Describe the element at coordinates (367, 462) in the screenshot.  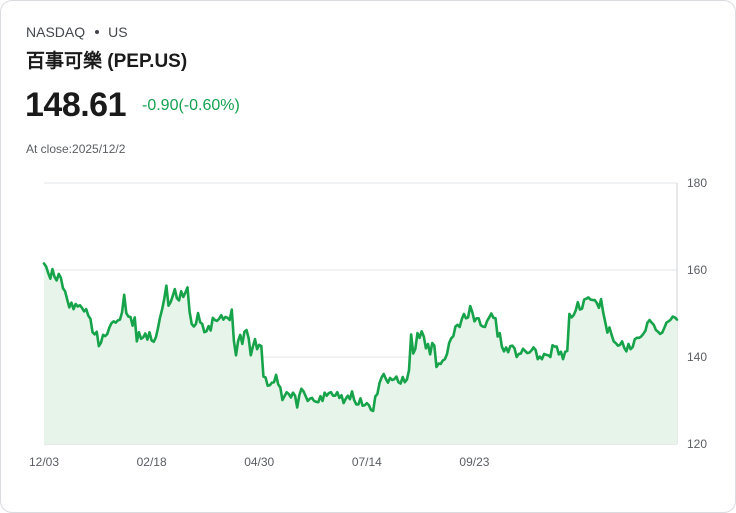
I see `x-tick-label: 07/14` at that location.